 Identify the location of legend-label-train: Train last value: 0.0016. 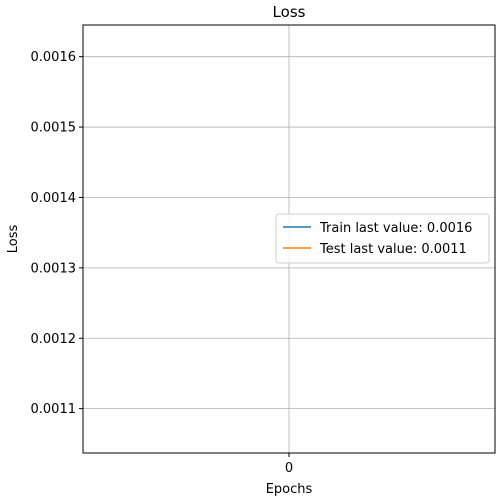
(395, 228).